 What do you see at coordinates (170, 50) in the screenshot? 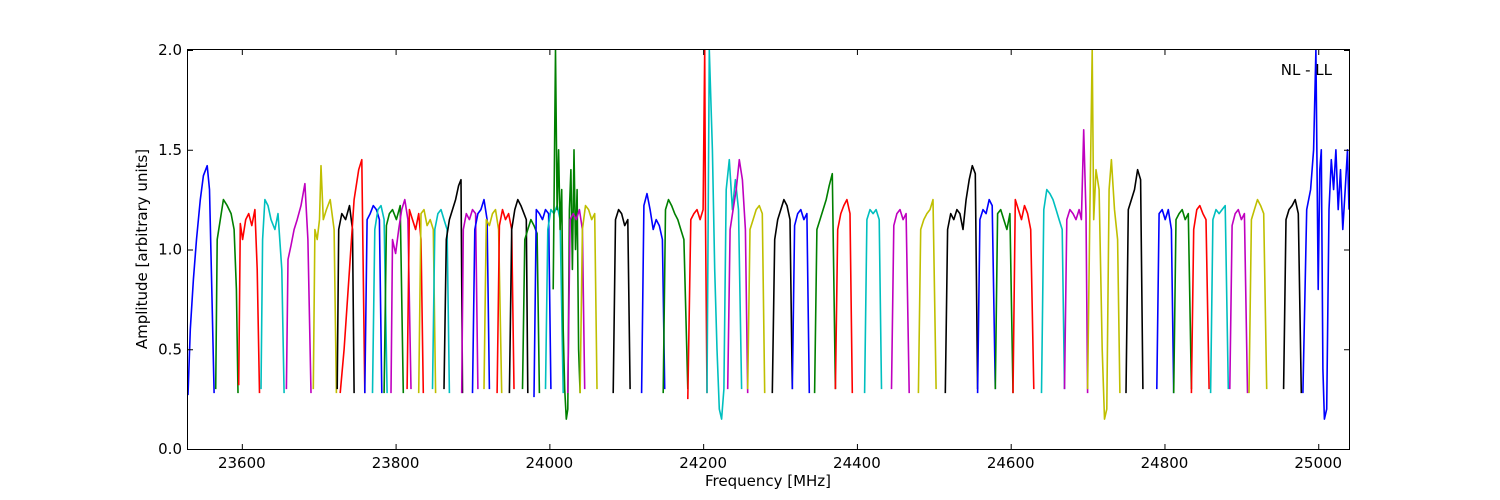
I see `y-tick-label: 2.0` at bounding box center [170, 50].